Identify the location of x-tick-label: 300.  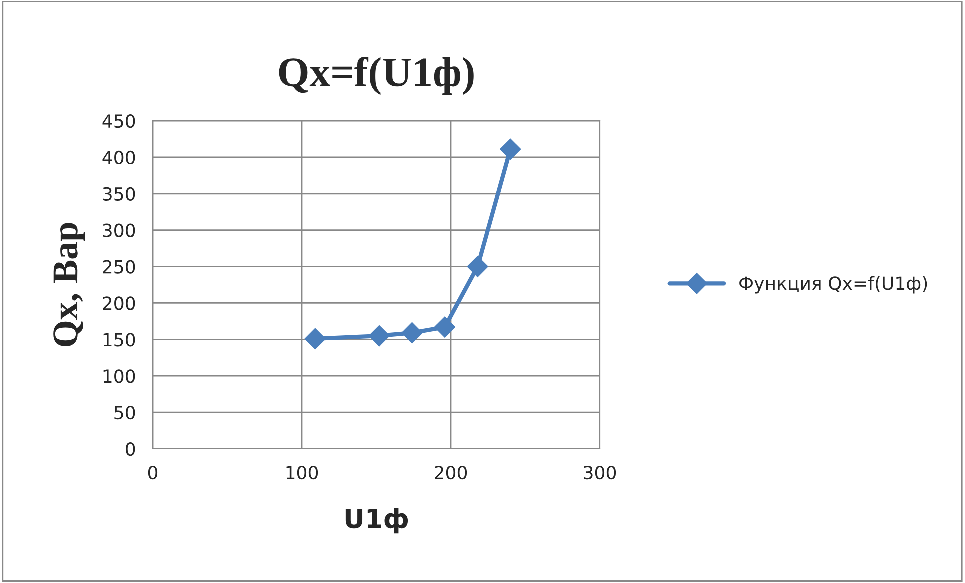
(600, 473).